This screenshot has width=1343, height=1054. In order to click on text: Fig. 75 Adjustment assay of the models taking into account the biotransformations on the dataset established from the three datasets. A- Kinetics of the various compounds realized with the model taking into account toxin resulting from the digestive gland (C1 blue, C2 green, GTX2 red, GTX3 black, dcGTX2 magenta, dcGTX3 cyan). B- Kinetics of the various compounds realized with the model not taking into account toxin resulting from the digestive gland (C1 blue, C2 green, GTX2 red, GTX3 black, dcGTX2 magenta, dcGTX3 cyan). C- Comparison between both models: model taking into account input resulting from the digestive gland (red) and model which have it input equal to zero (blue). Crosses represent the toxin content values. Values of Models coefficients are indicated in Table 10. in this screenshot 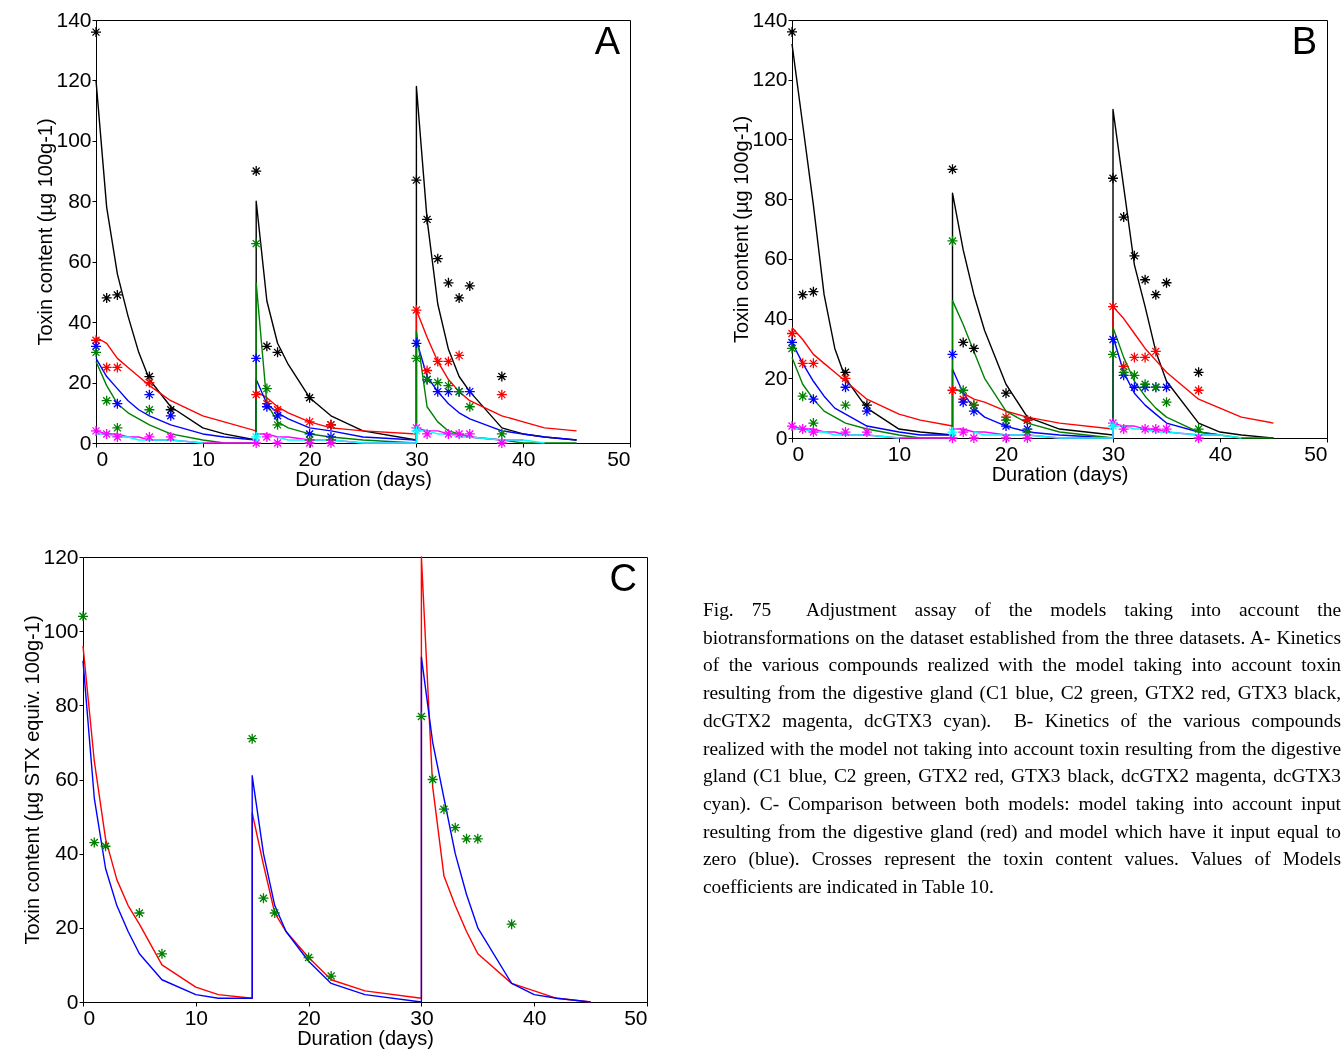, I will do `click(1022, 748)`.